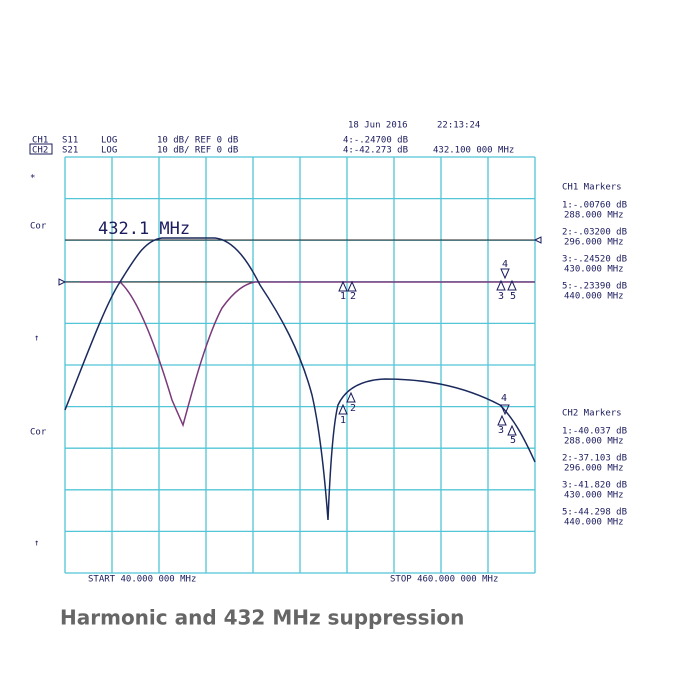  I want to click on annotation: 432.1 MHz, so click(144, 229).